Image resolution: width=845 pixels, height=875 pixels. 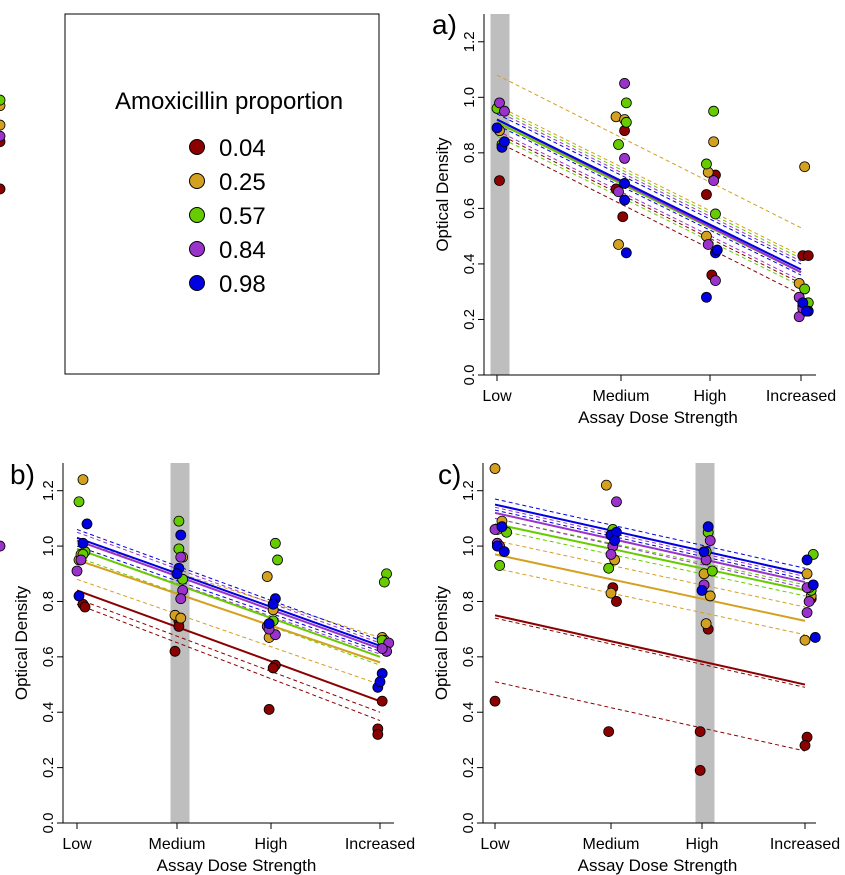 What do you see at coordinates (22, 474) in the screenshot?
I see `panel-tag: b)` at bounding box center [22, 474].